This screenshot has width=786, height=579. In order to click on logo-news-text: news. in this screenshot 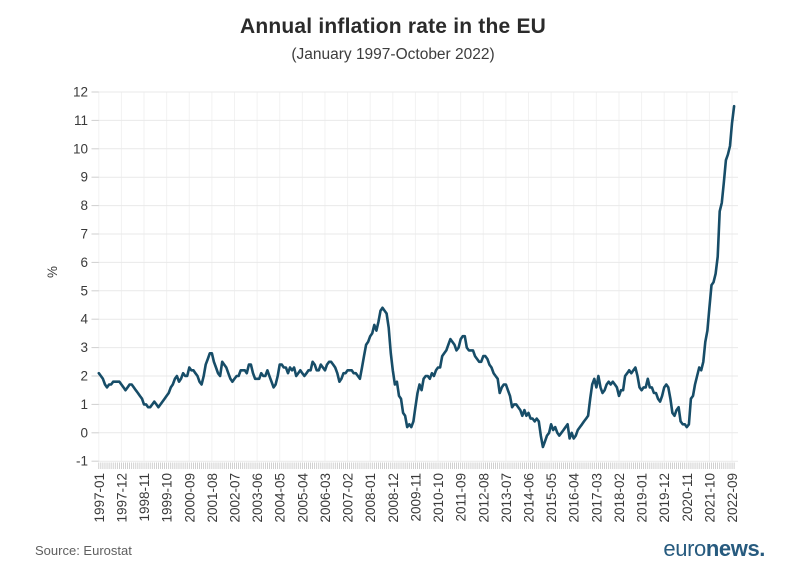, I will do `click(735, 548)`.